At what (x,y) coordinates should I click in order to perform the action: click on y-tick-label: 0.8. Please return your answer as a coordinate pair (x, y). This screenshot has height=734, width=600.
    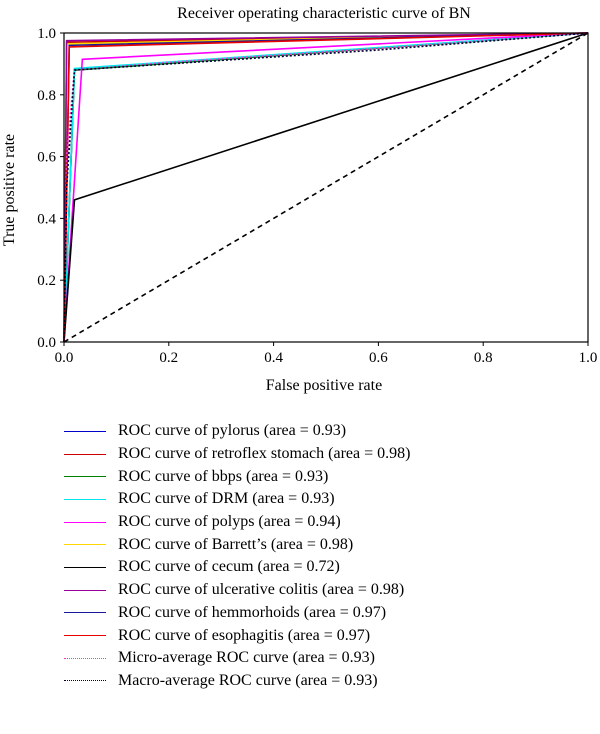
    Looking at the image, I should click on (46, 96).